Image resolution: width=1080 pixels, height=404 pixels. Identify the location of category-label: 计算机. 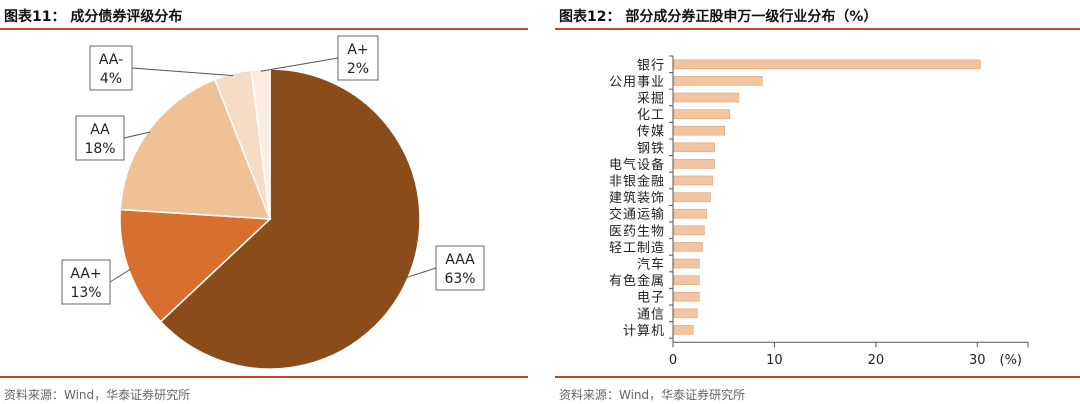
(644, 331).